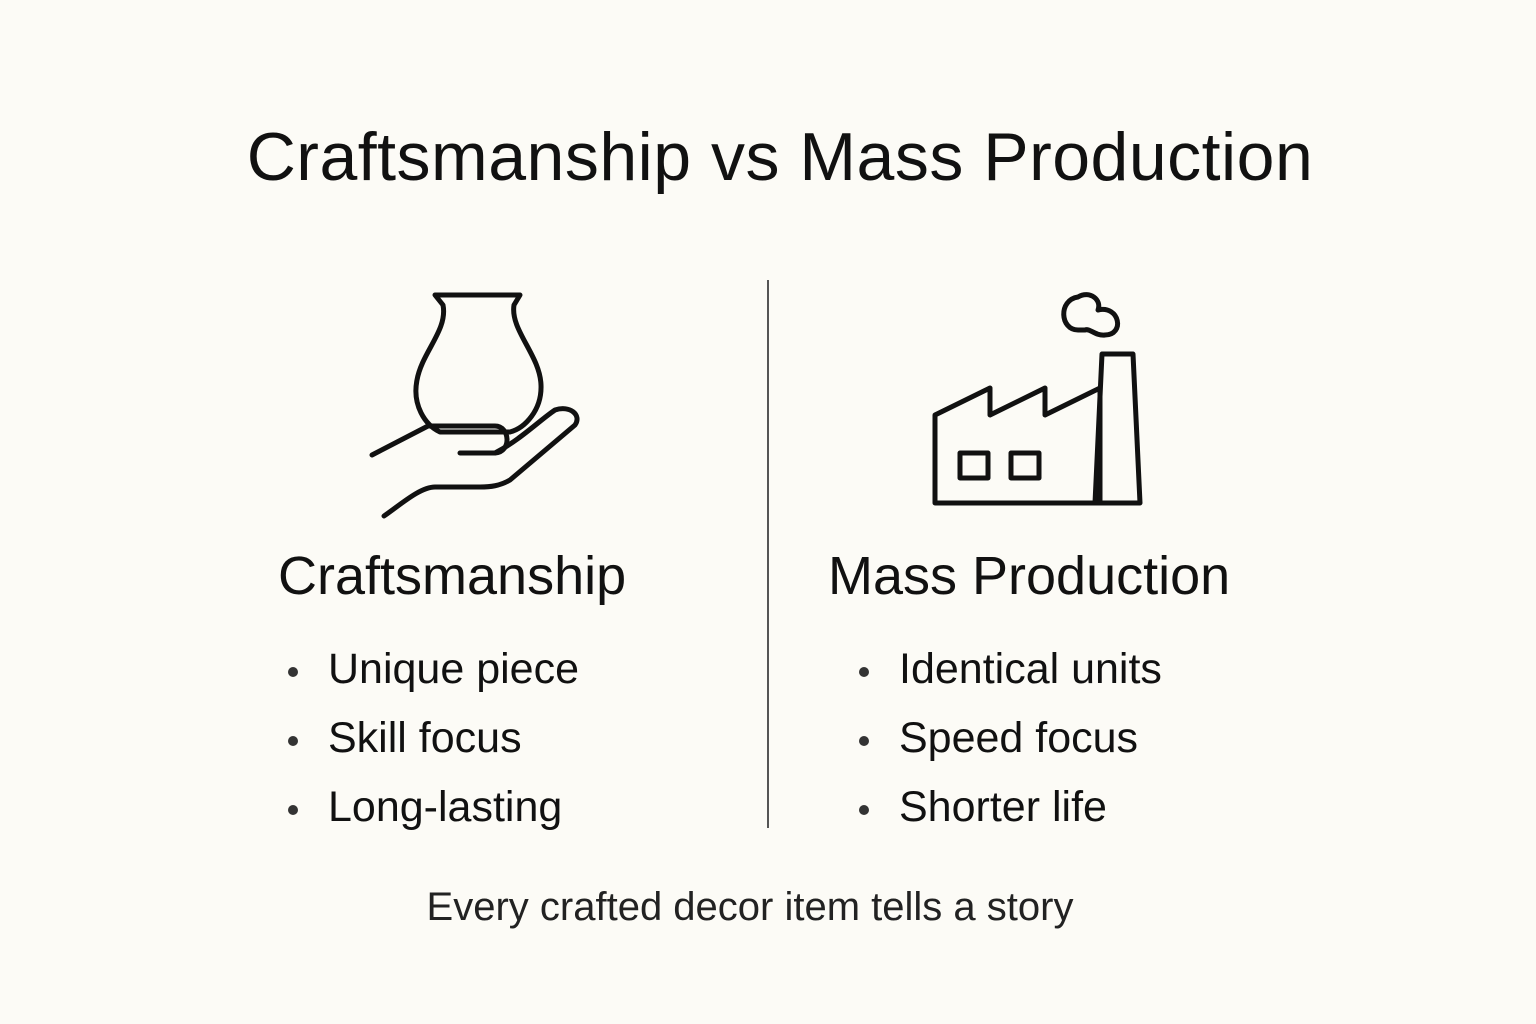  What do you see at coordinates (750, 907) in the screenshot?
I see `footer-tagline: Every crafted decor item tells a story` at bounding box center [750, 907].